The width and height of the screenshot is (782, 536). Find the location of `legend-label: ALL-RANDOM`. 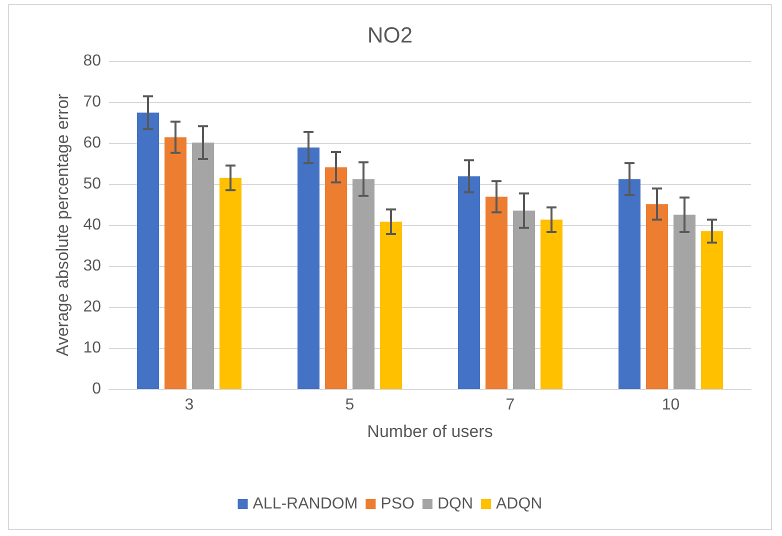

legend-label: ALL-RANDOM is located at coordinates (305, 504).